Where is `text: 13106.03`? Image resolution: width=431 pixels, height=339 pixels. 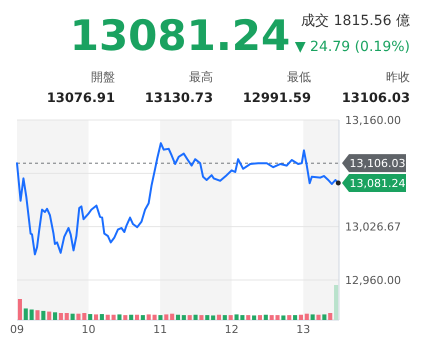 text: 13106.03 is located at coordinates (376, 98).